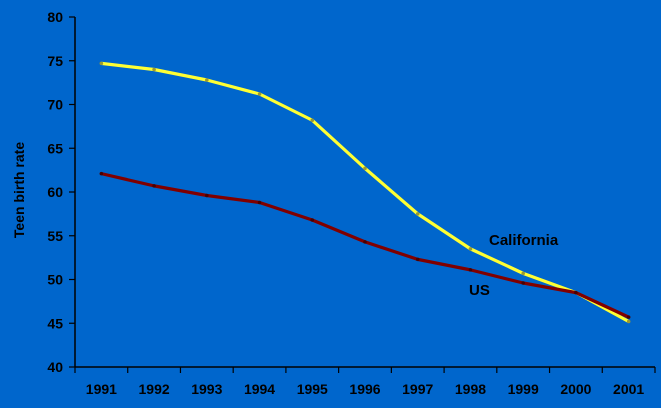 This screenshot has height=408, width=661. I want to click on point-us-1992, so click(154, 186).